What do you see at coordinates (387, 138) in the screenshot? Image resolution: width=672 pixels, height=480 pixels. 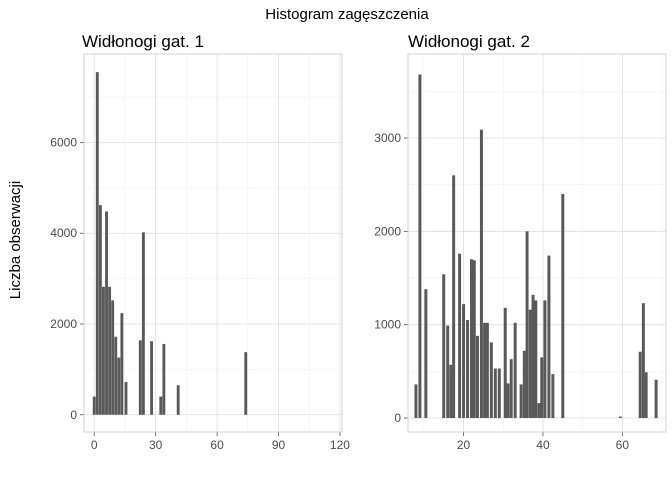 I see `y-tick-label: 3000` at bounding box center [387, 138].